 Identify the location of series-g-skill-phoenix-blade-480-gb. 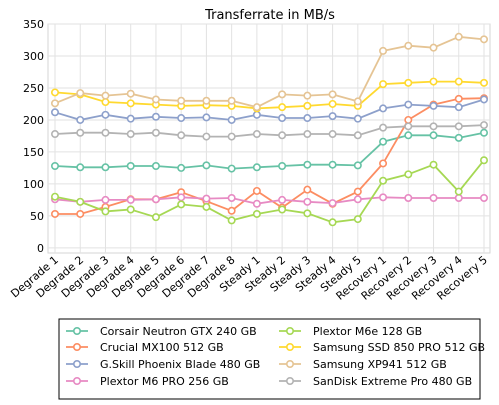
(269, 109).